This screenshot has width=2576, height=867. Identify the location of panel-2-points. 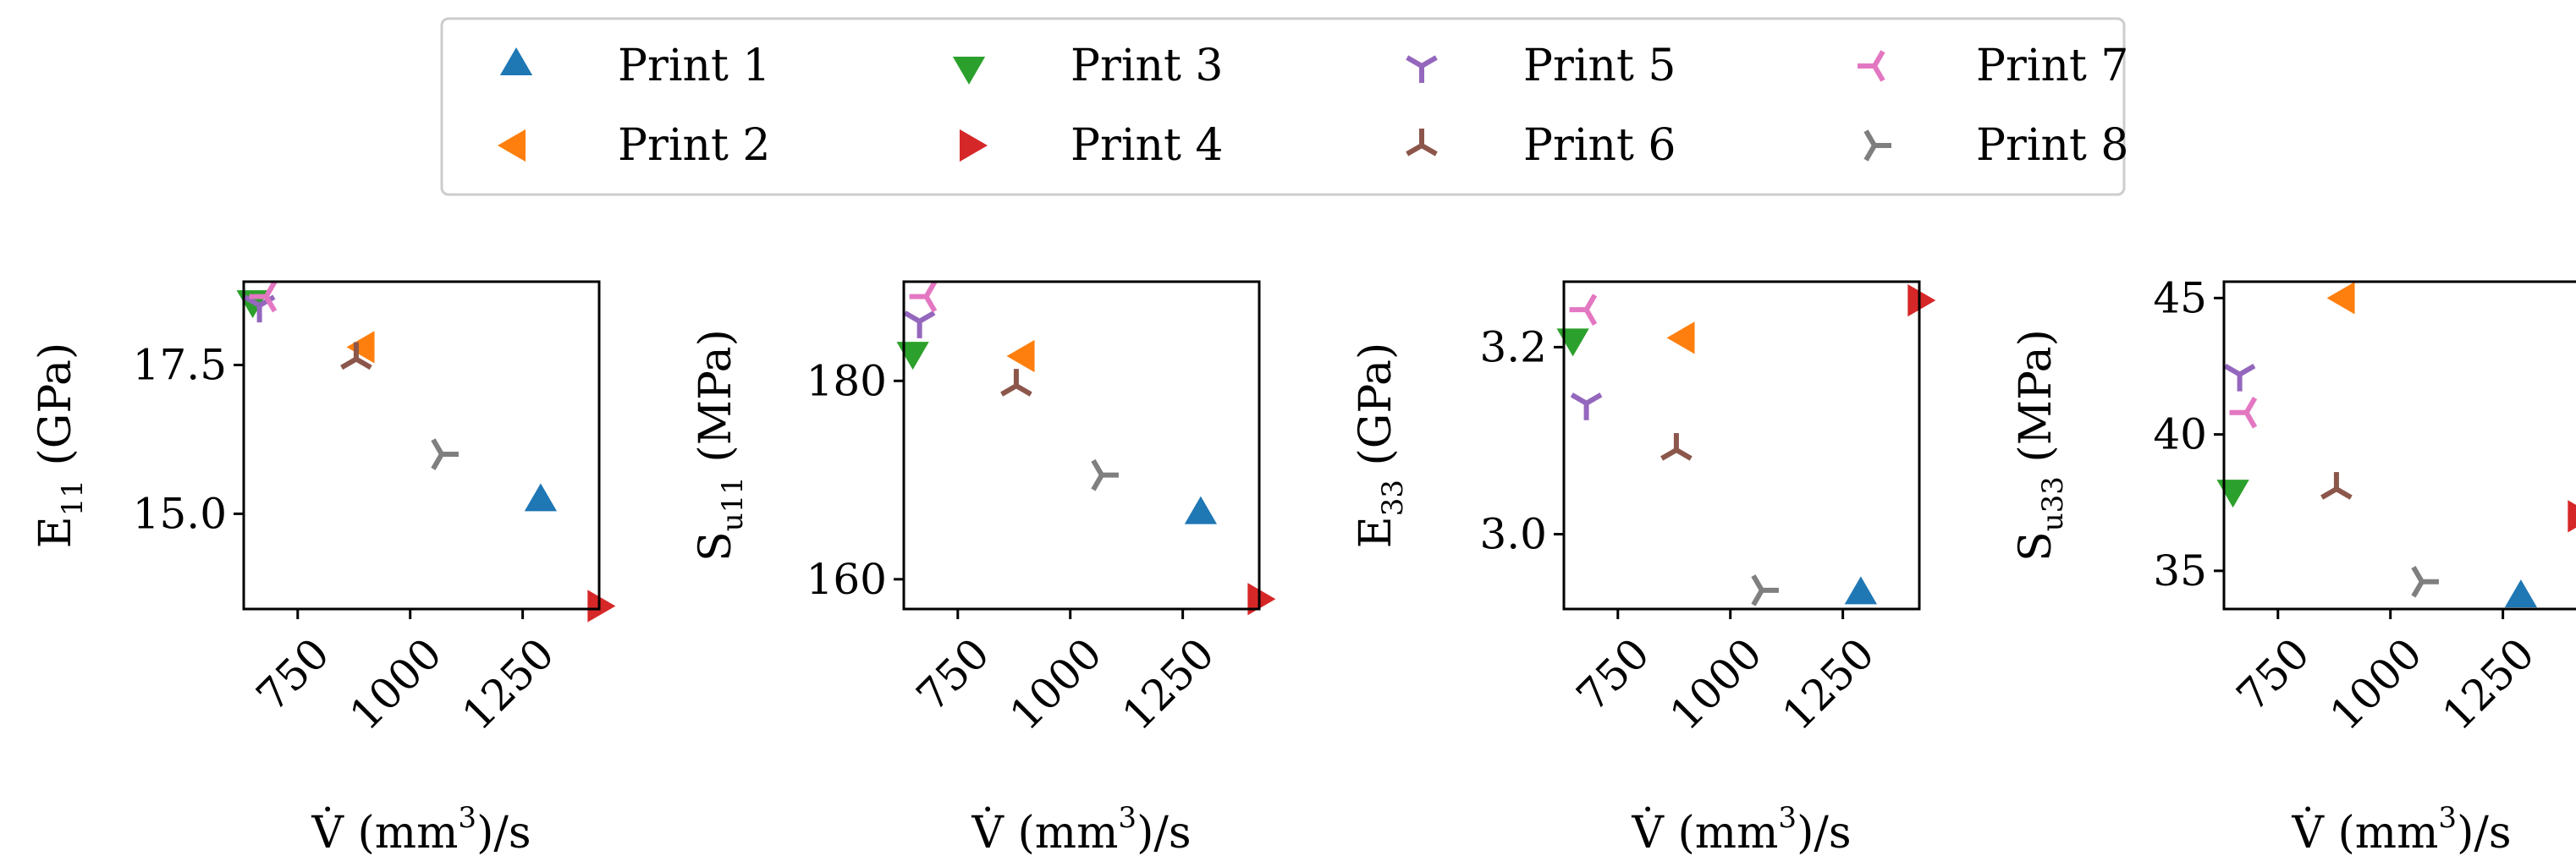
(1086, 448).